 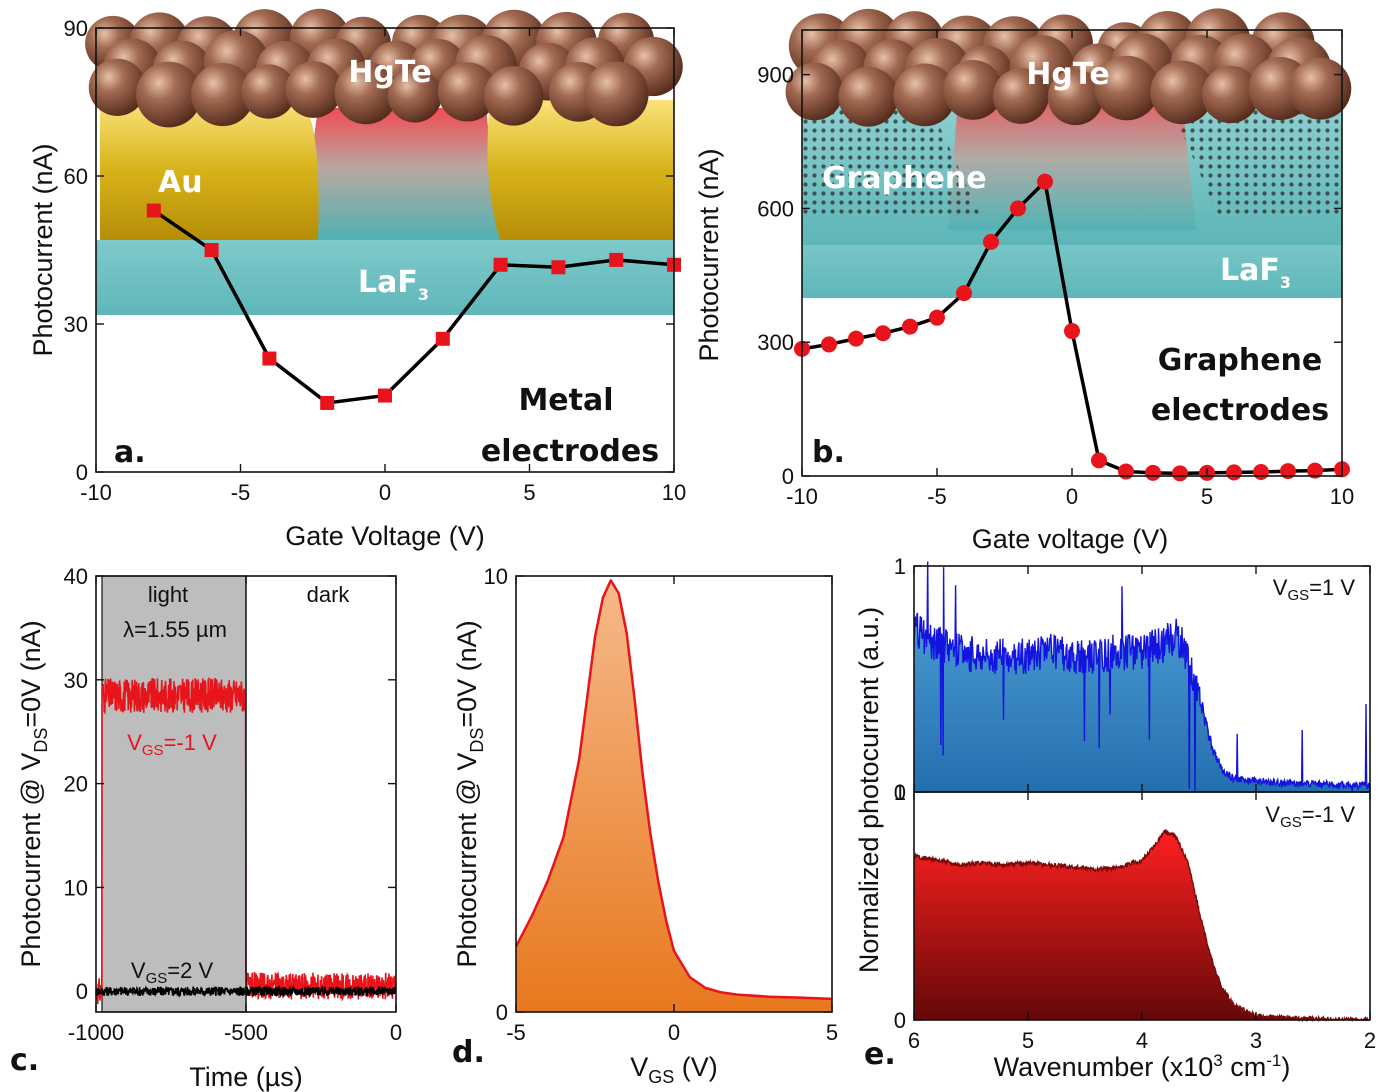 I want to click on c-xtick-label-0: -1000, so click(x=96, y=1032).